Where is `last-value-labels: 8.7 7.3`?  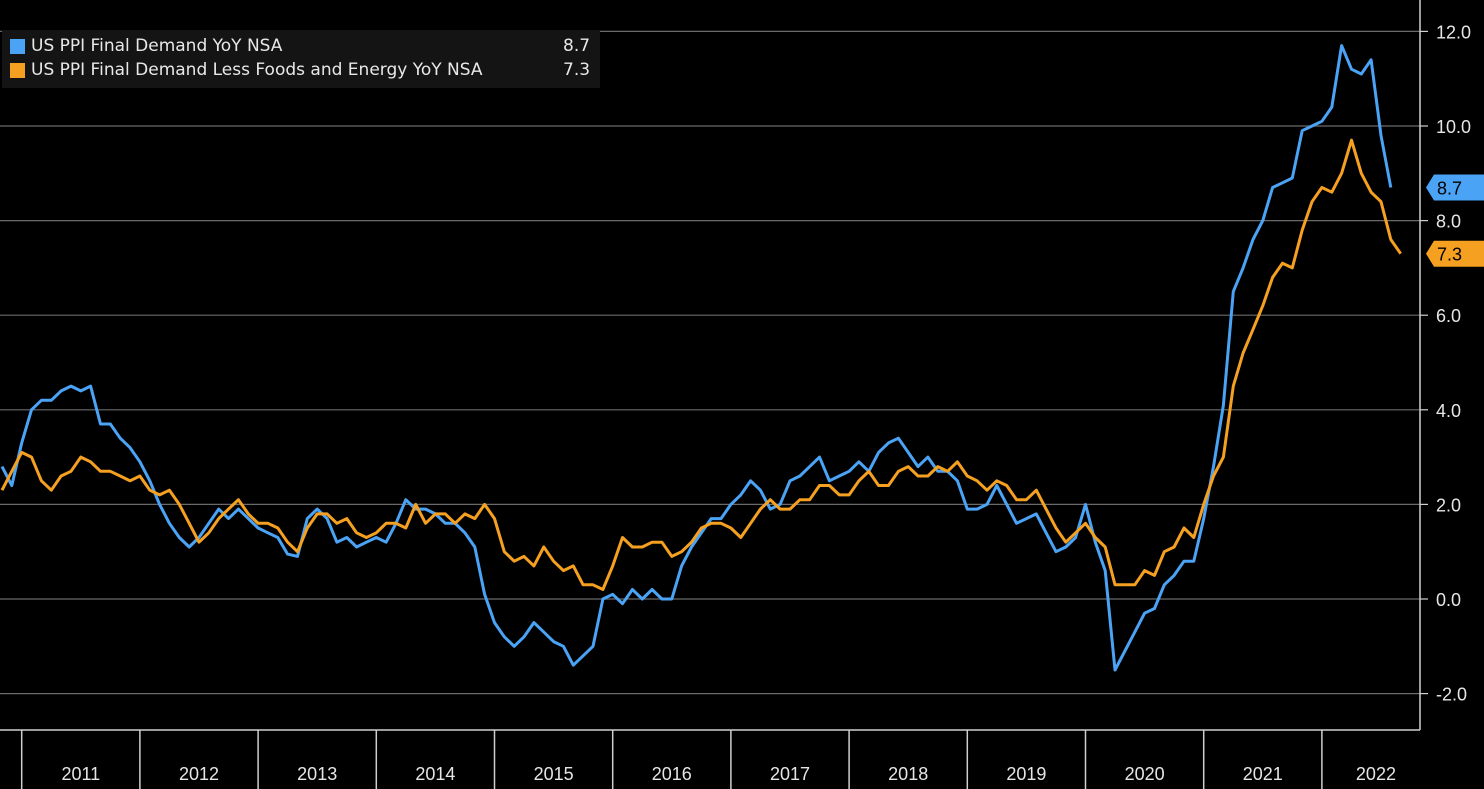 last-value-labels: 8.7 7.3 is located at coordinates (1455, 220).